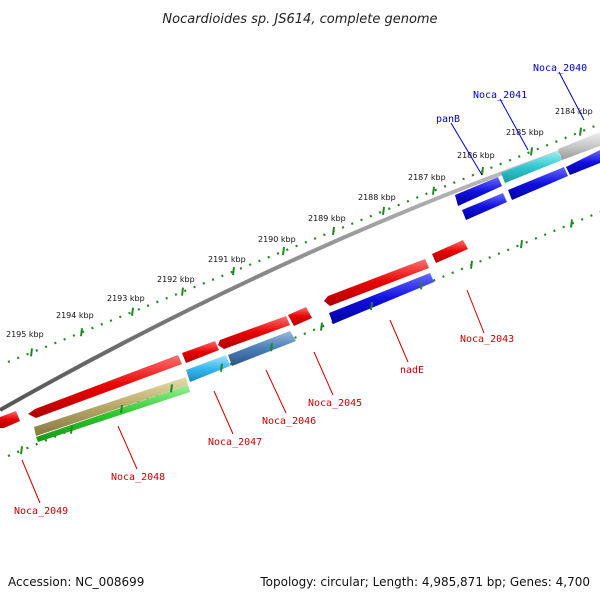 Image resolution: width=600 pixels, height=600 pixels. What do you see at coordinates (235, 442) in the screenshot?
I see `label-noca-2047: Noca_2047` at bounding box center [235, 442].